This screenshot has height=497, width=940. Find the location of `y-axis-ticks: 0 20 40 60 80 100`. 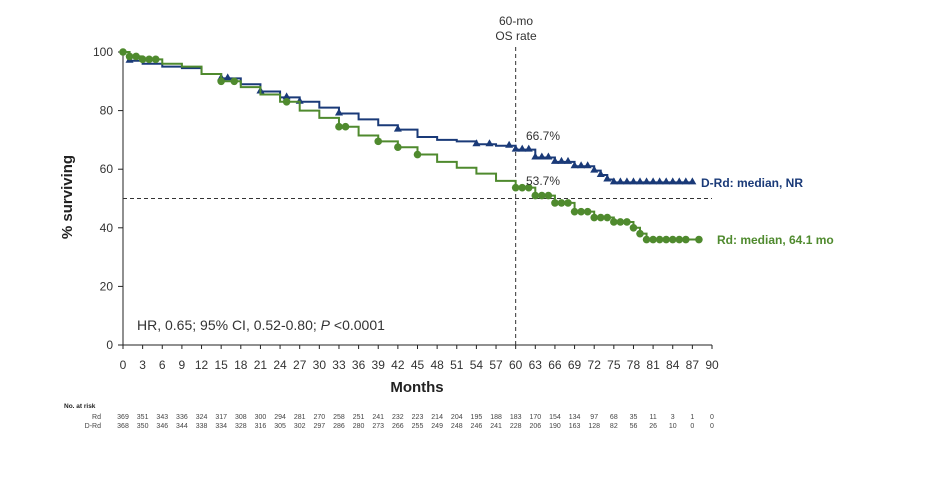

y-axis-ticks: 0 20 40 60 80 100 is located at coordinates (108, 198).